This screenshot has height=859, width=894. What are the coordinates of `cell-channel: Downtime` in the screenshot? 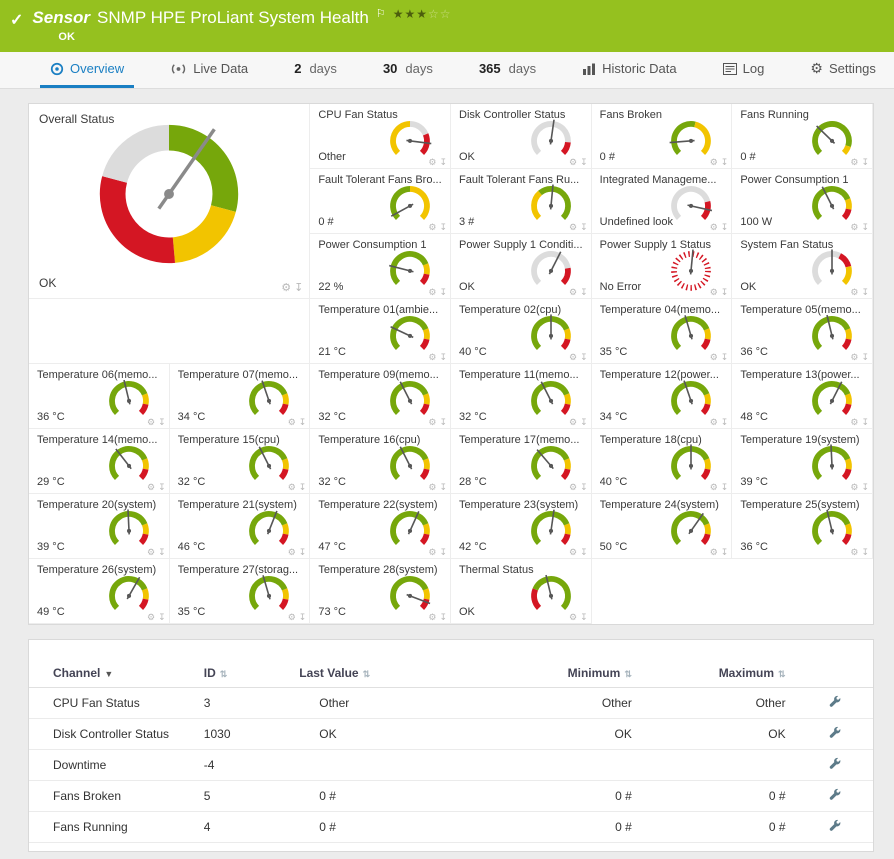 It's located at (114, 765).